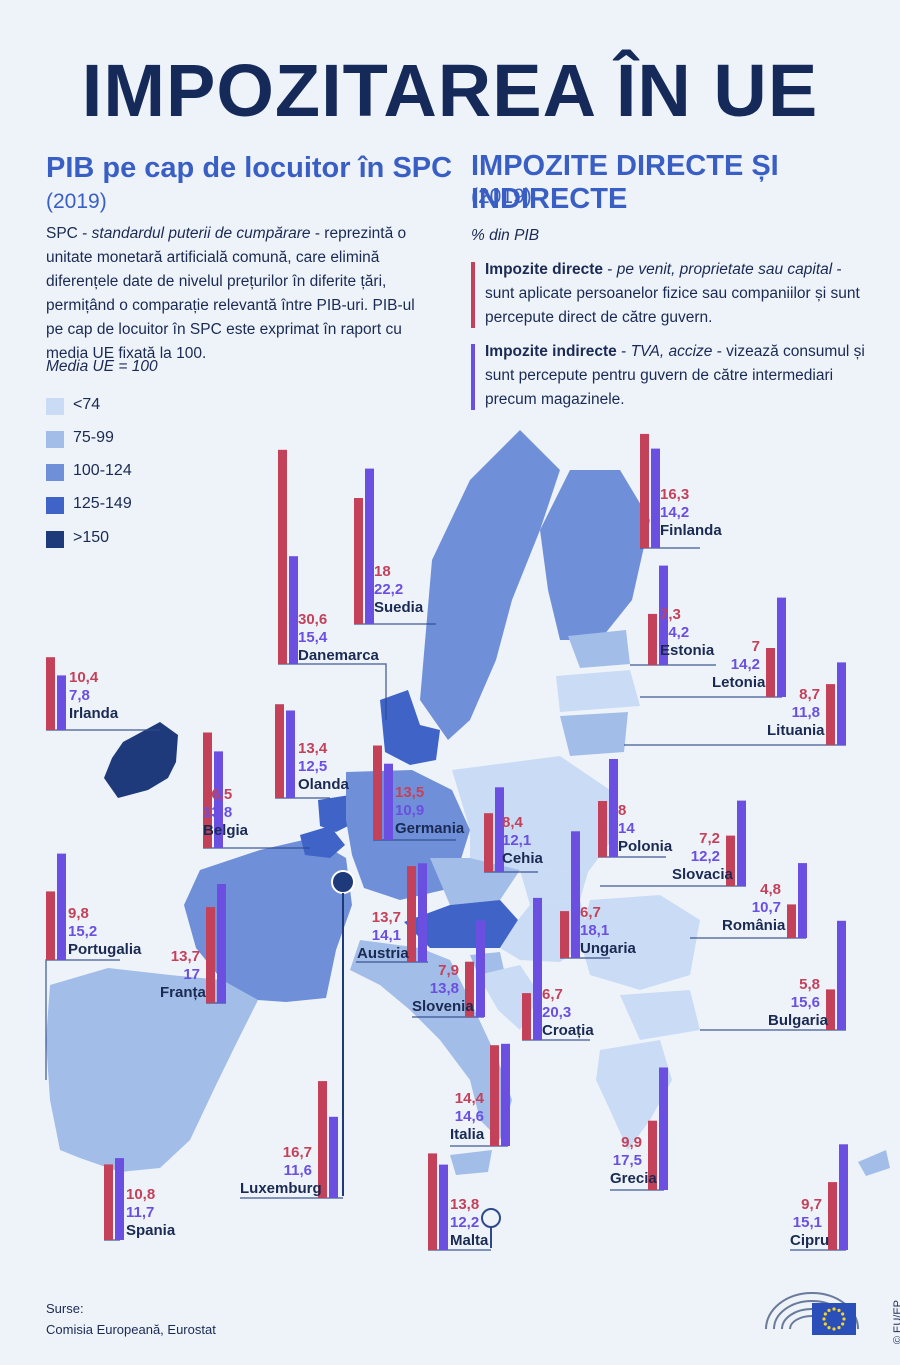 This screenshot has height=1365, width=900. I want to click on legend-label: <74, so click(87, 404).